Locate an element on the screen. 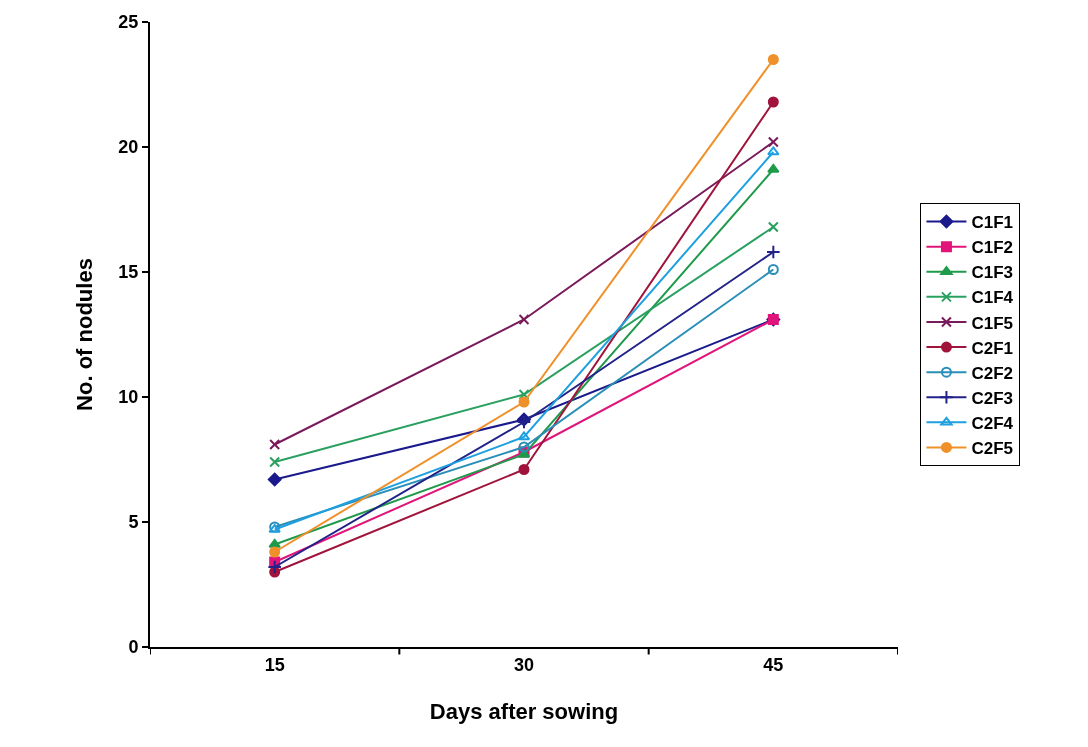  y-tick-label: 5 is located at coordinates (133, 522).